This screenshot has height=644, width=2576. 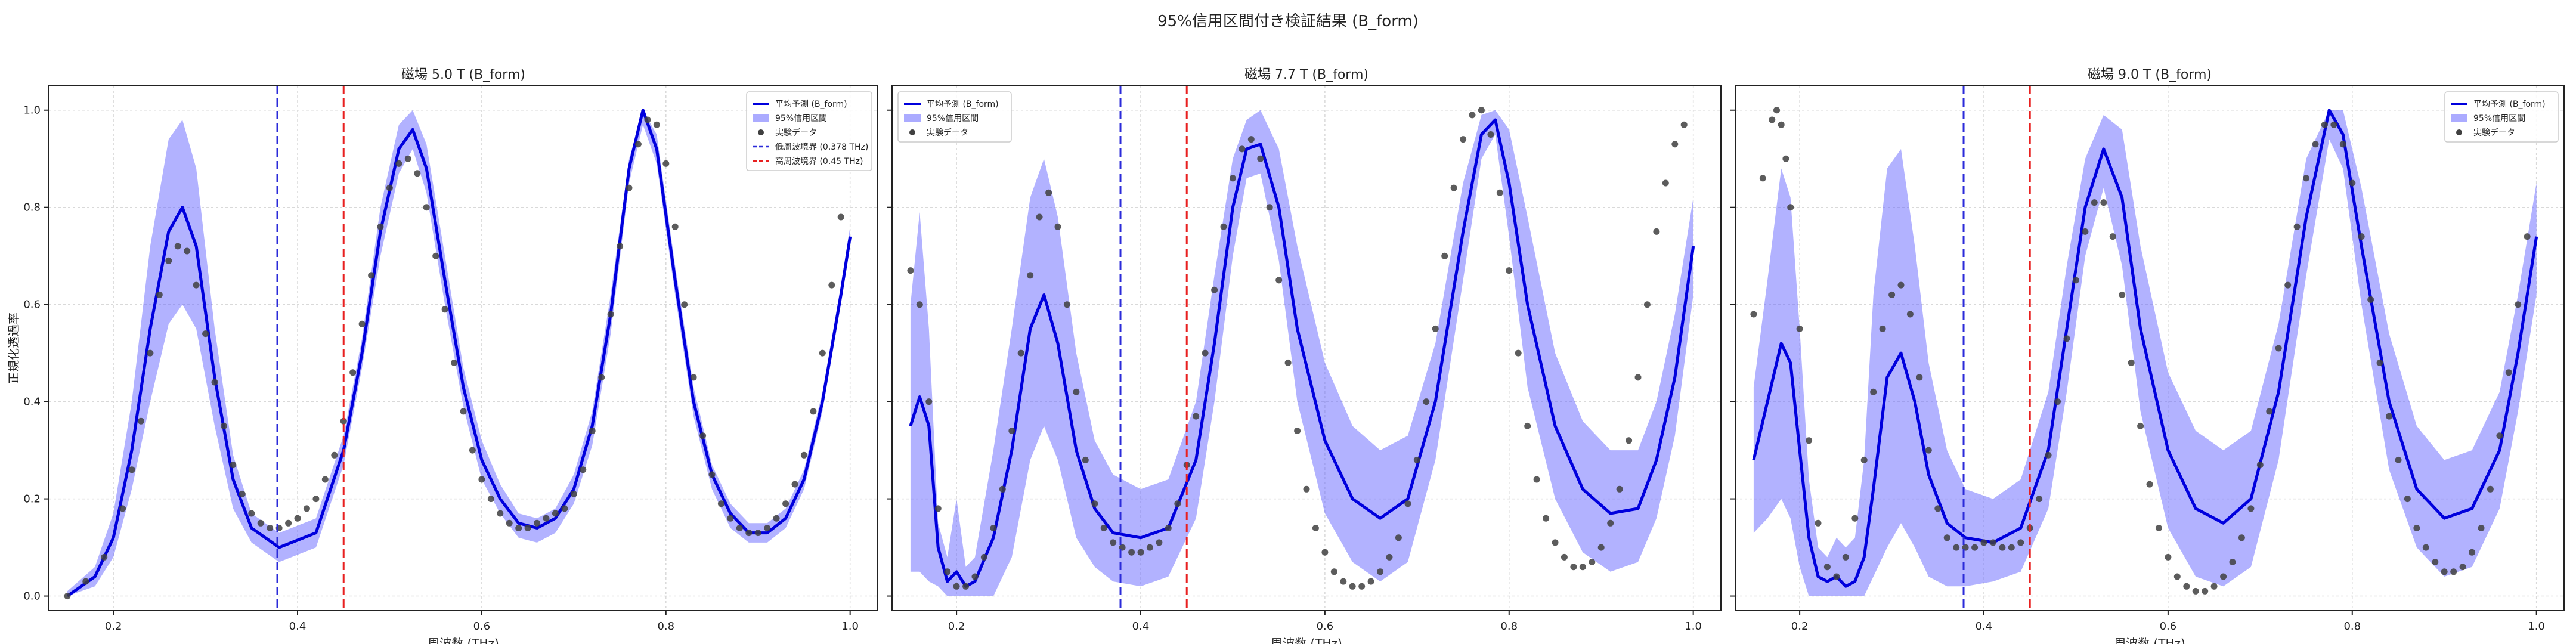 I want to click on figure-suptitle: 95%信用区間付き検証結果 (B_form), so click(x=1288, y=21).